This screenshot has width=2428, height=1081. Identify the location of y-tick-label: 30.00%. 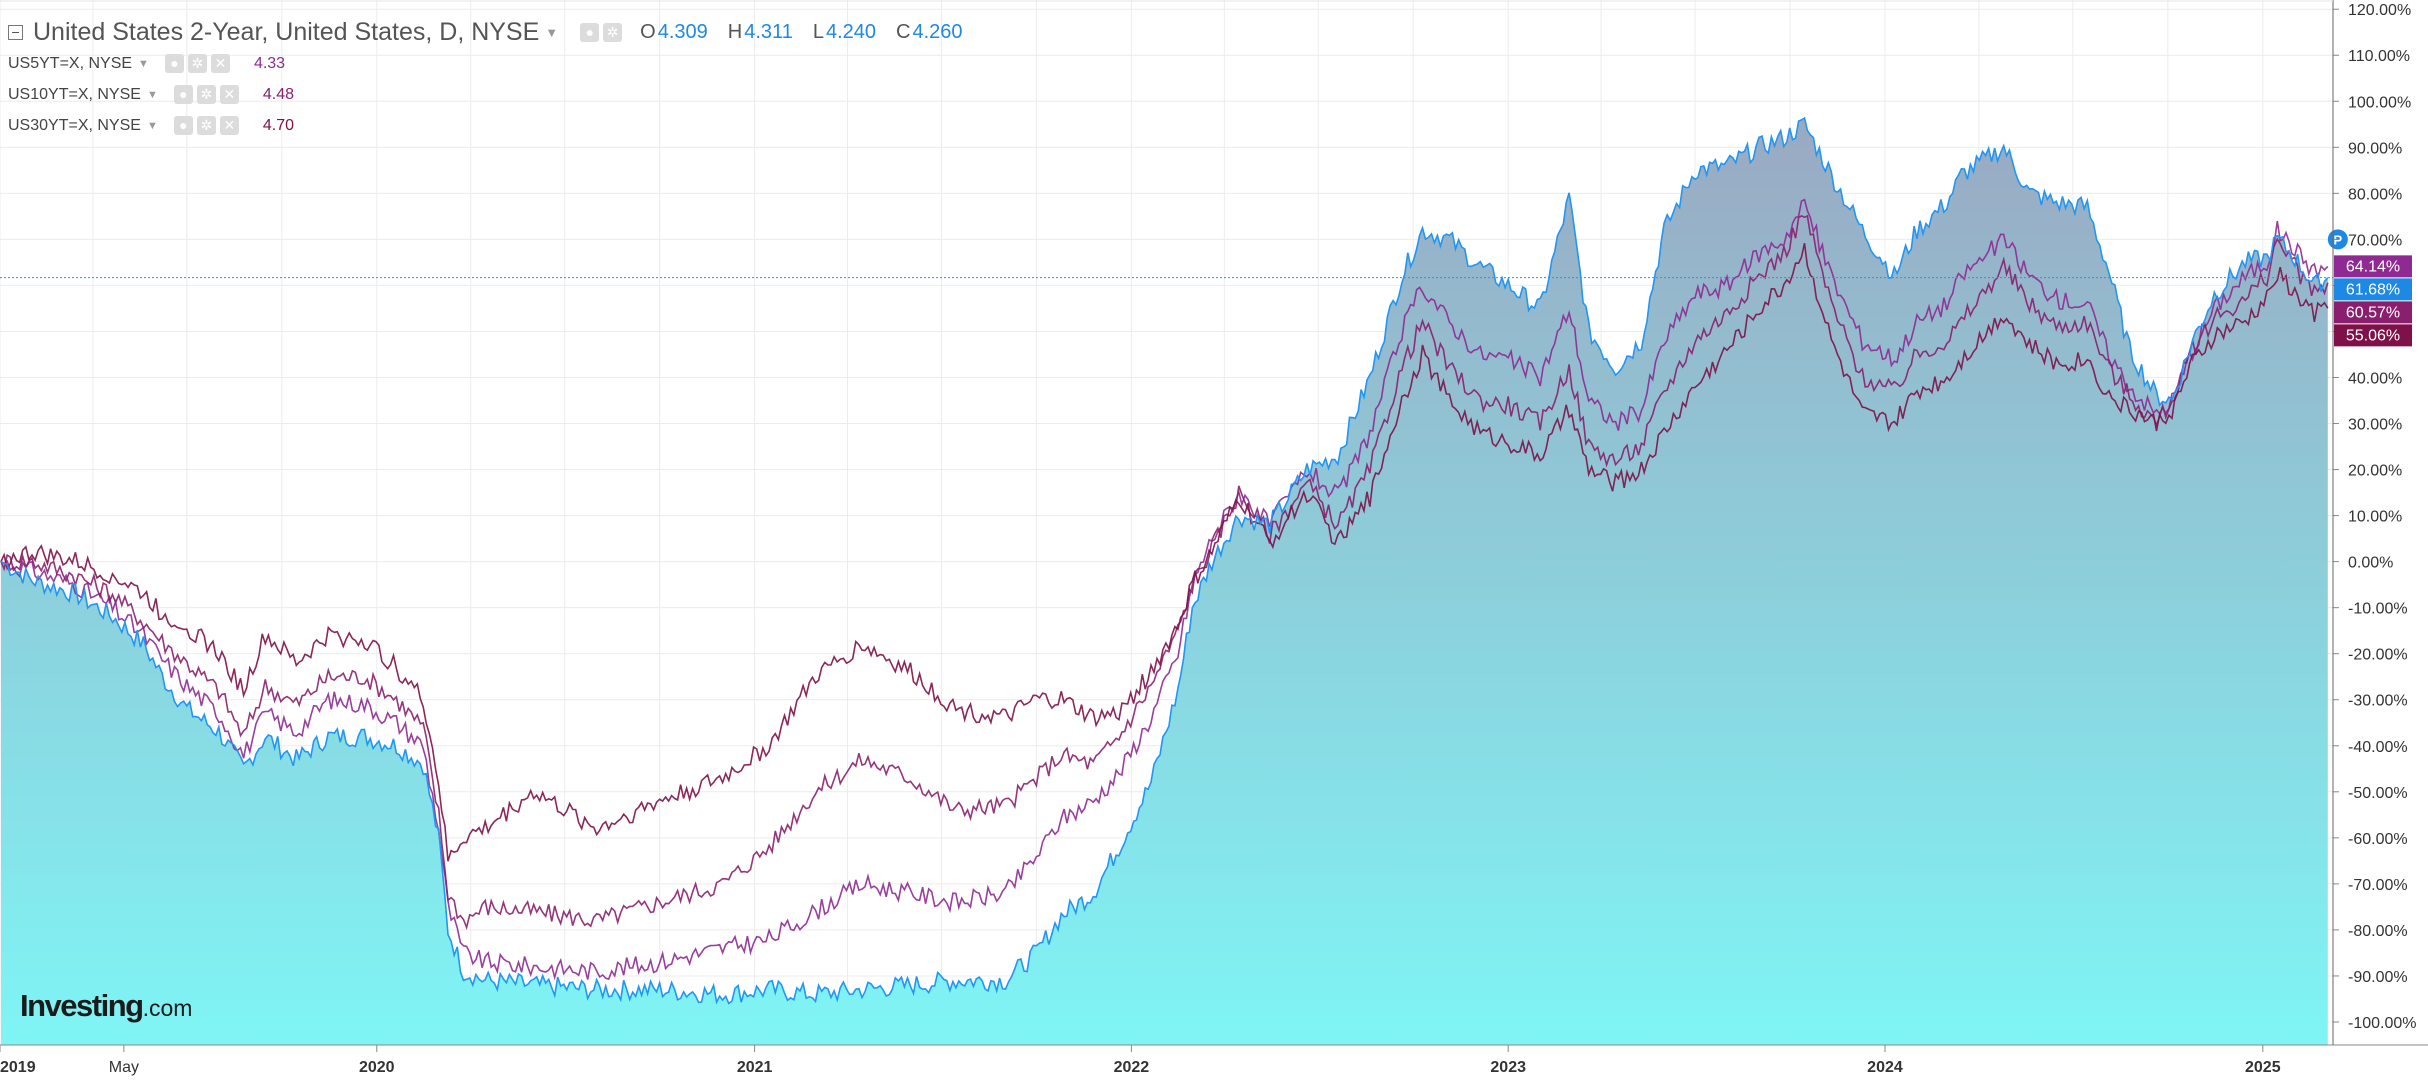
(2375, 425).